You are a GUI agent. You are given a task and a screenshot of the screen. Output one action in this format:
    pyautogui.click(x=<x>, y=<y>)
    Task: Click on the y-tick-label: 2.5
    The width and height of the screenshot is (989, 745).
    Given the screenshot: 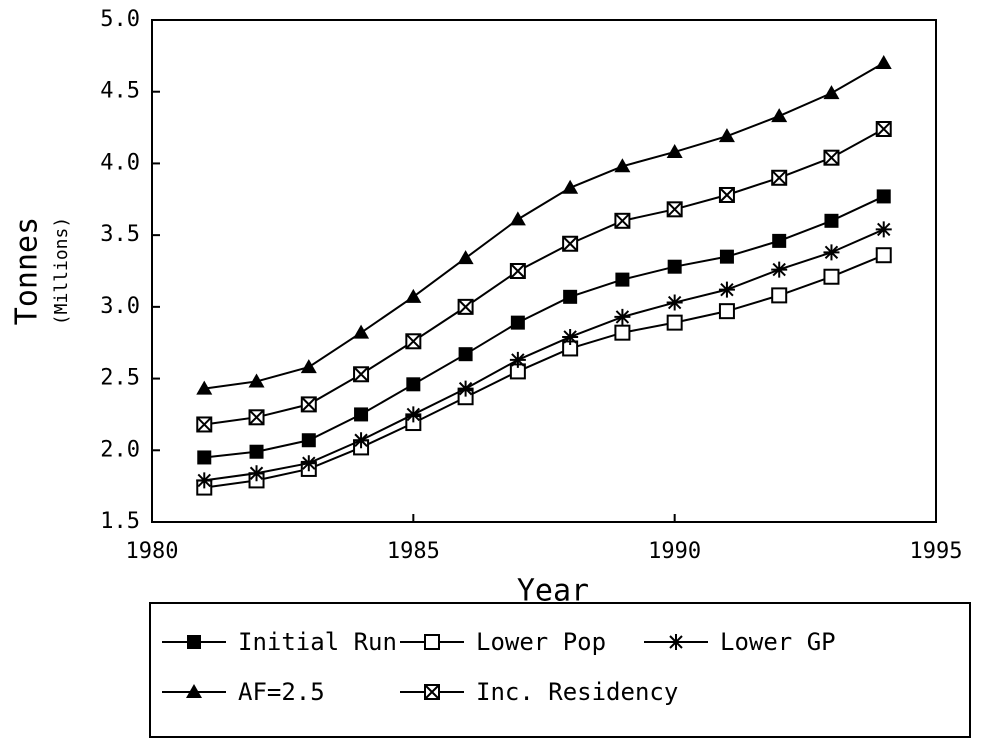 What is the action you would take?
    pyautogui.click(x=120, y=378)
    